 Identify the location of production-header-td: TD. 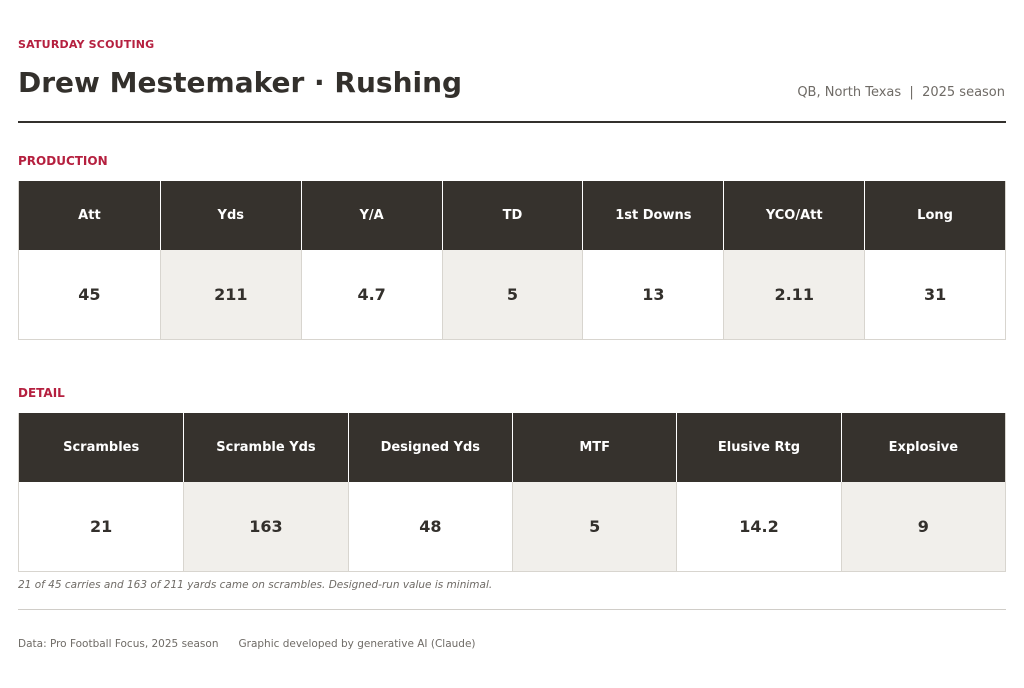
(512, 215).